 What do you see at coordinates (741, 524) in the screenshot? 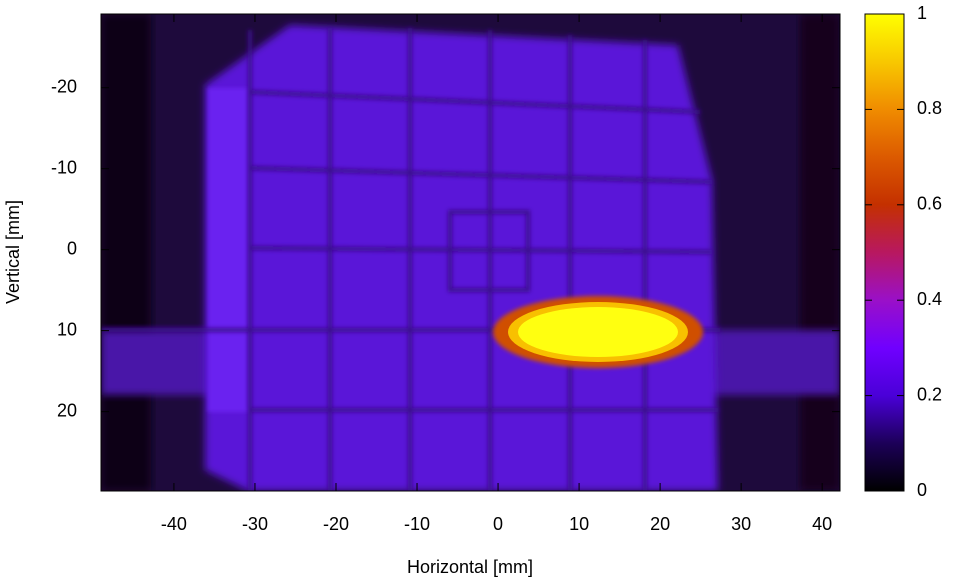
I see `x-tick-label: 30` at bounding box center [741, 524].